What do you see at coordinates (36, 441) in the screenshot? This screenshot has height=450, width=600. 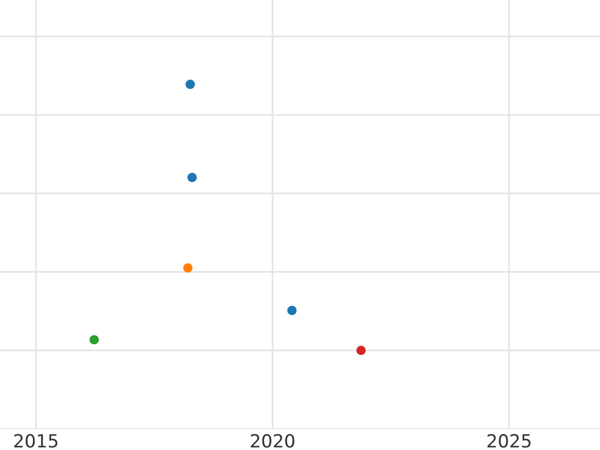 I see `x-tick-label: 2015` at bounding box center [36, 441].